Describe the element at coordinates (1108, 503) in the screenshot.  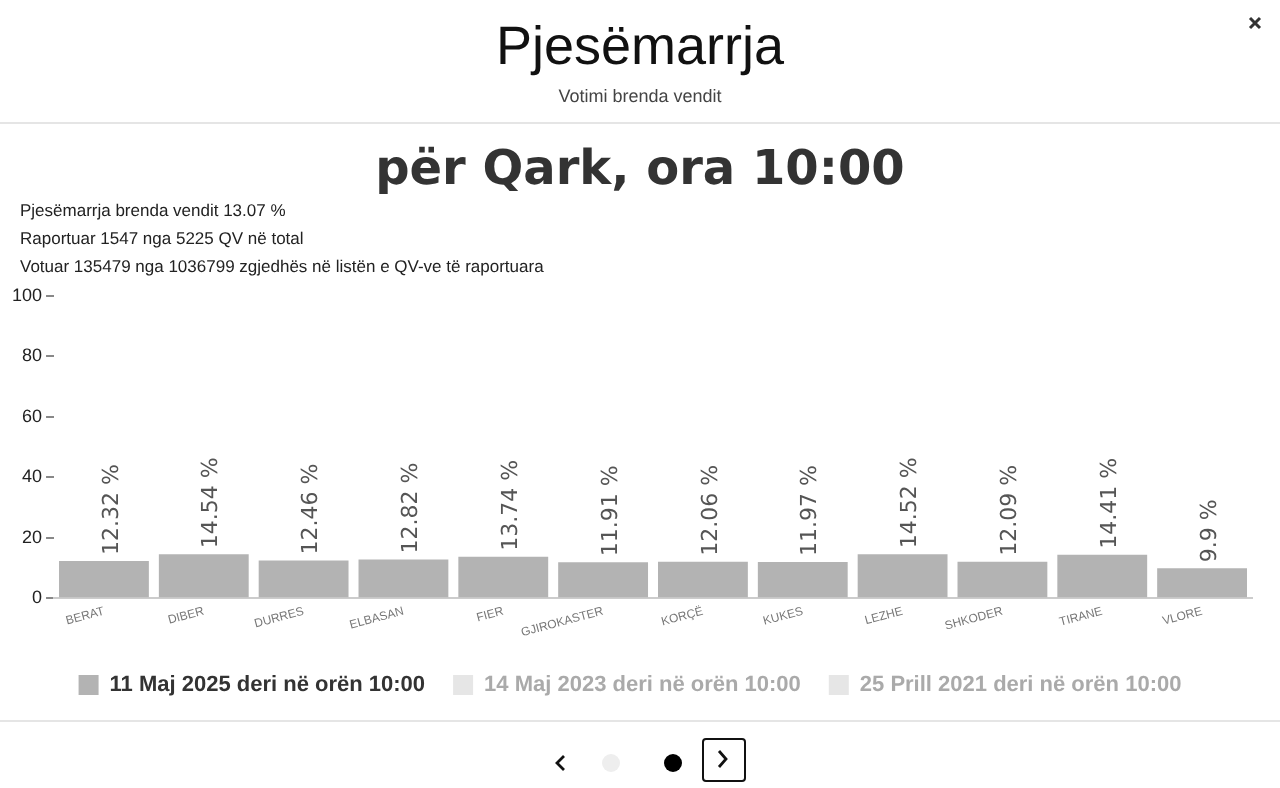
I see `data-label: 14.41 %` at that location.